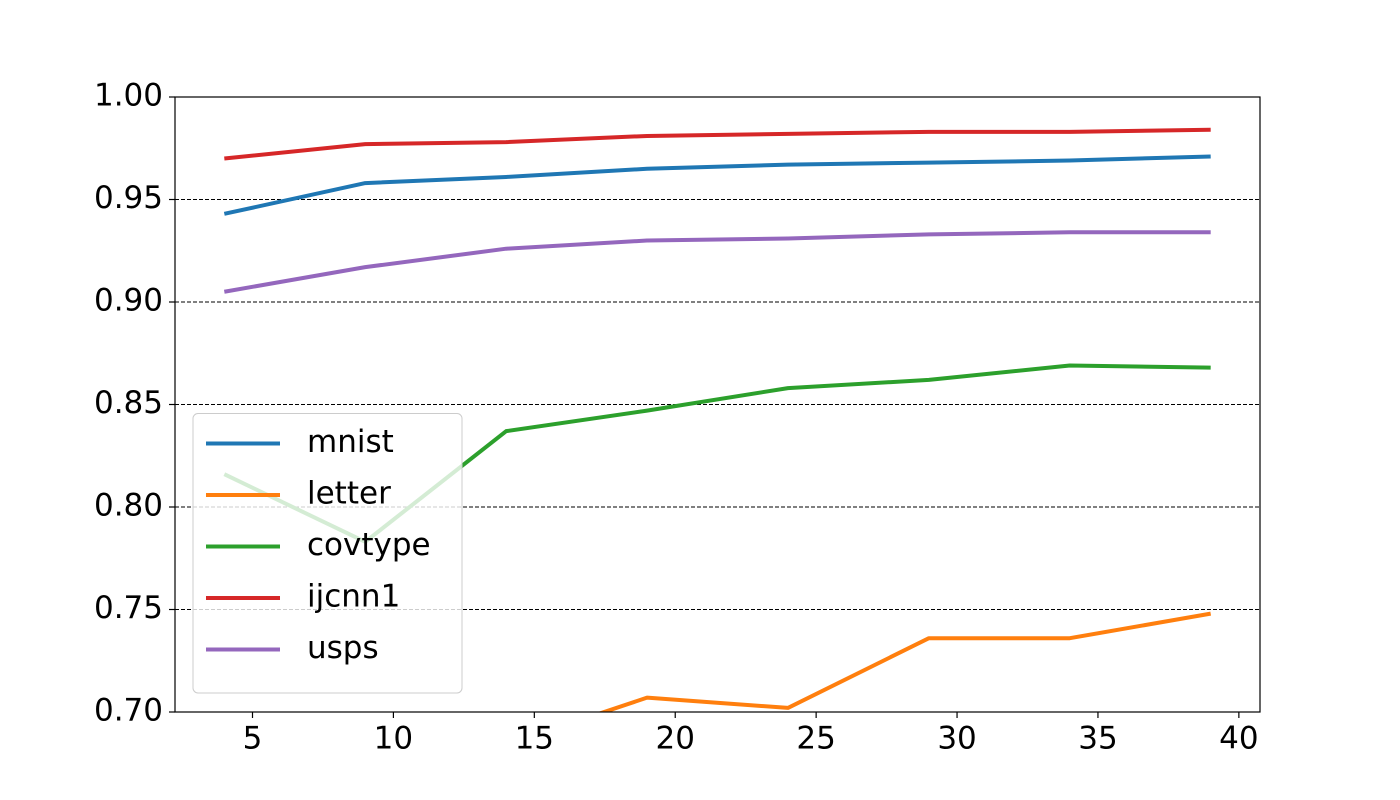 This screenshot has height=800, width=1400. I want to click on y-tick-label: 0.75, so click(128, 608).